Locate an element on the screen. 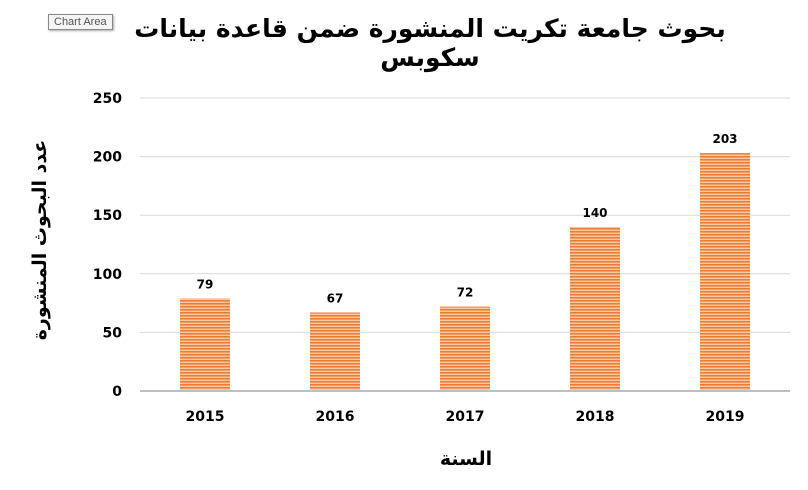 Image resolution: width=808 pixels, height=490 pixels. bar-2016 is located at coordinates (335, 351).